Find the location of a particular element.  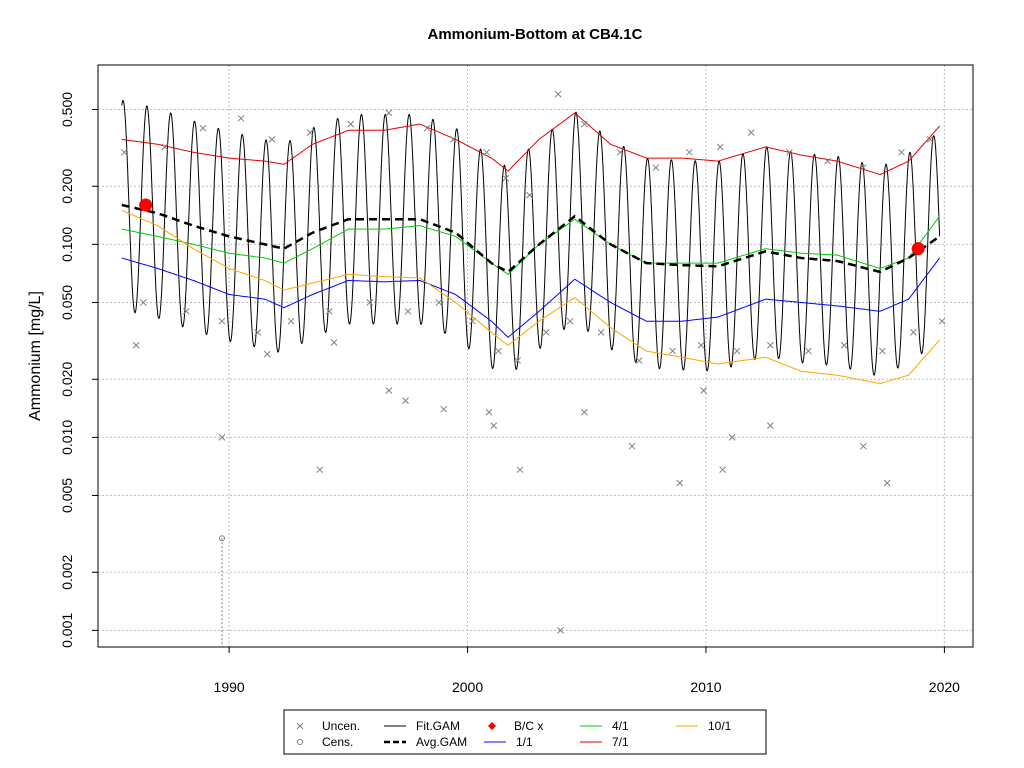

y-tick-label: 0.200 is located at coordinates (67, 186).